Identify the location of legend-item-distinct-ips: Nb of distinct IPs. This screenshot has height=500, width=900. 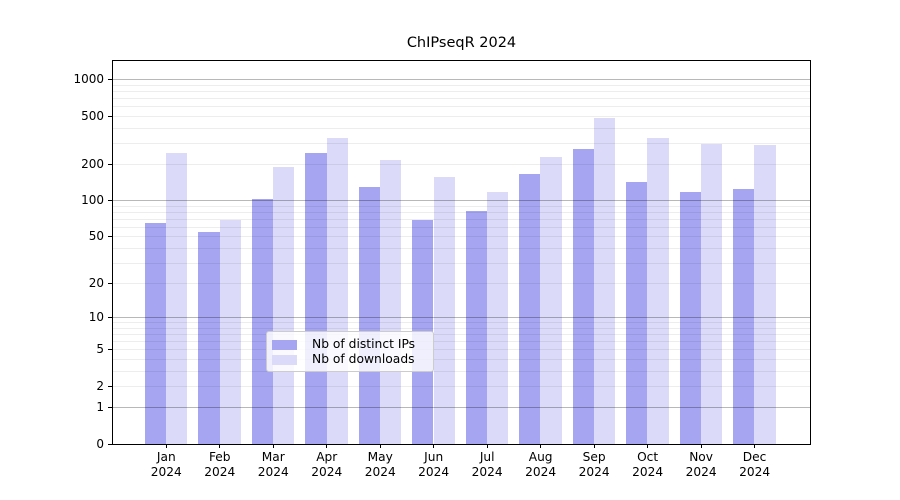
(348, 344).